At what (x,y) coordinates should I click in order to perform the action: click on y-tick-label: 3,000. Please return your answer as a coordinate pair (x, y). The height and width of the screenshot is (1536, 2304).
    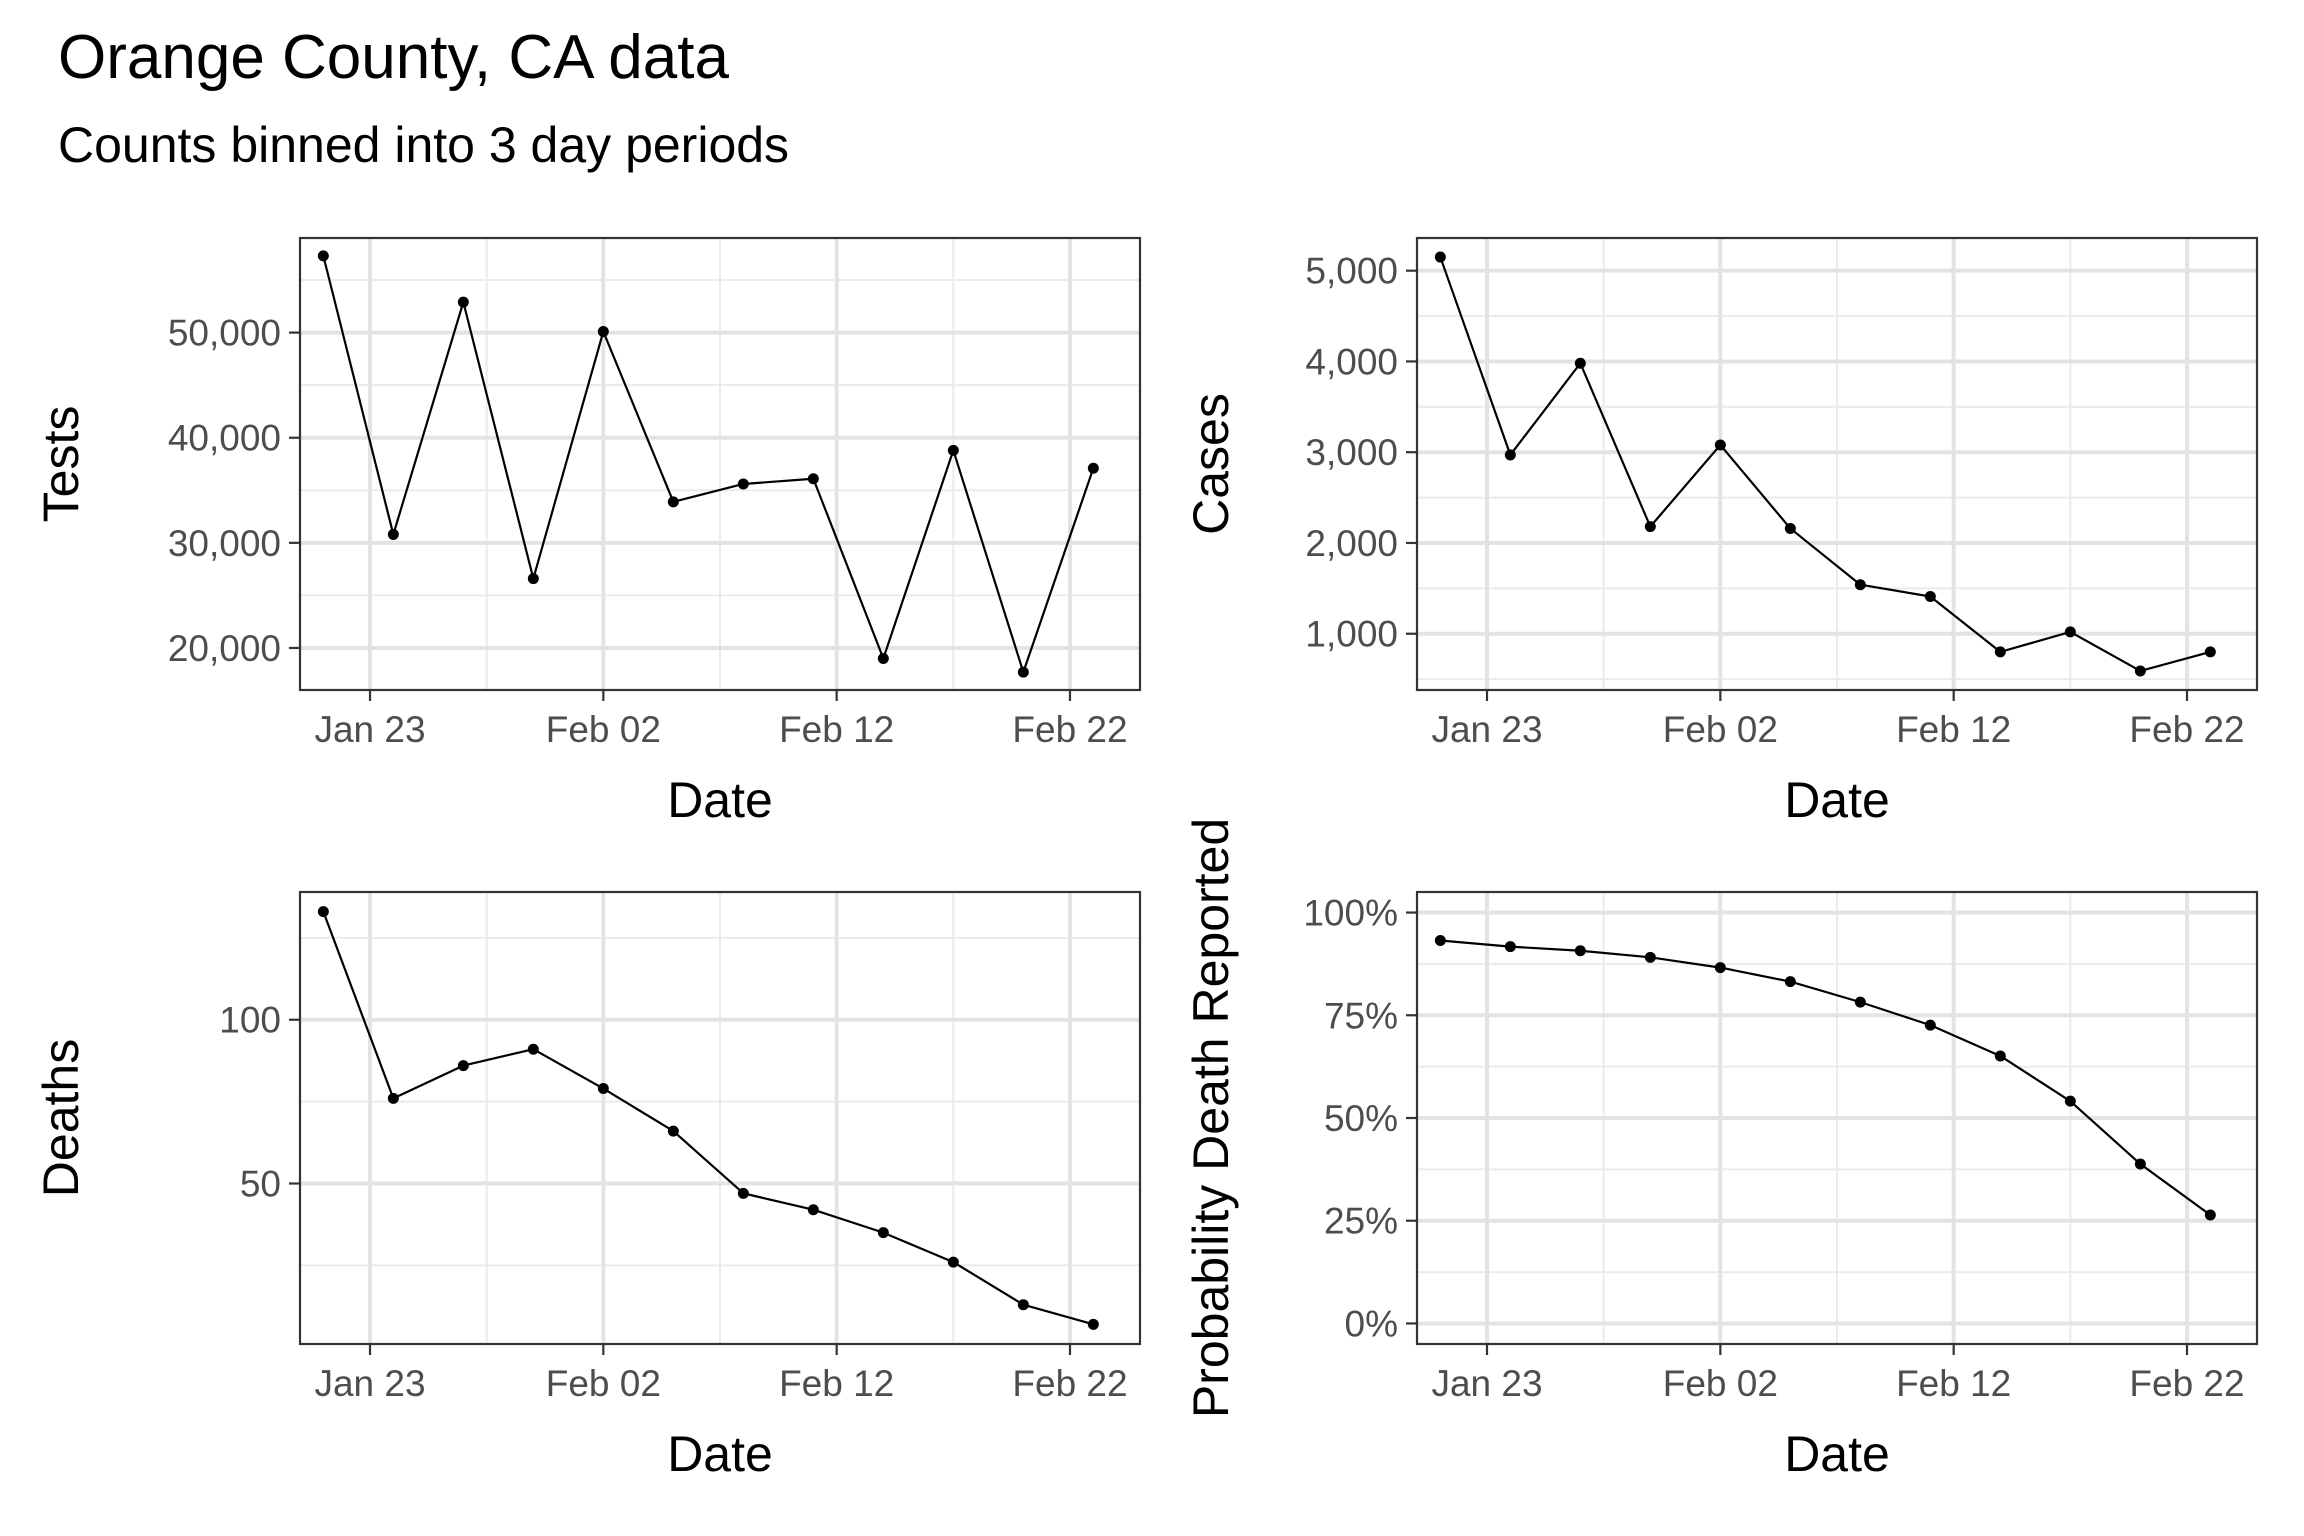
    Looking at the image, I should click on (1351, 452).